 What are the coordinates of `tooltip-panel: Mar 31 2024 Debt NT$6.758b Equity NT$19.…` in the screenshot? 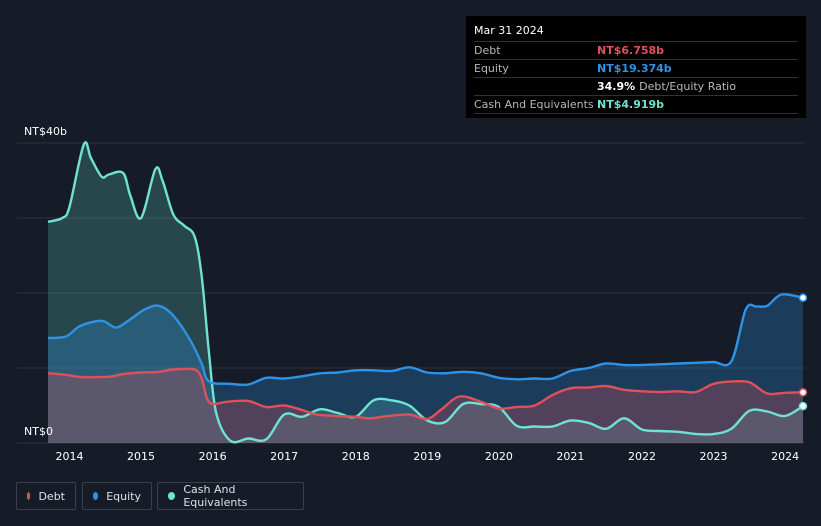 It's located at (636, 67).